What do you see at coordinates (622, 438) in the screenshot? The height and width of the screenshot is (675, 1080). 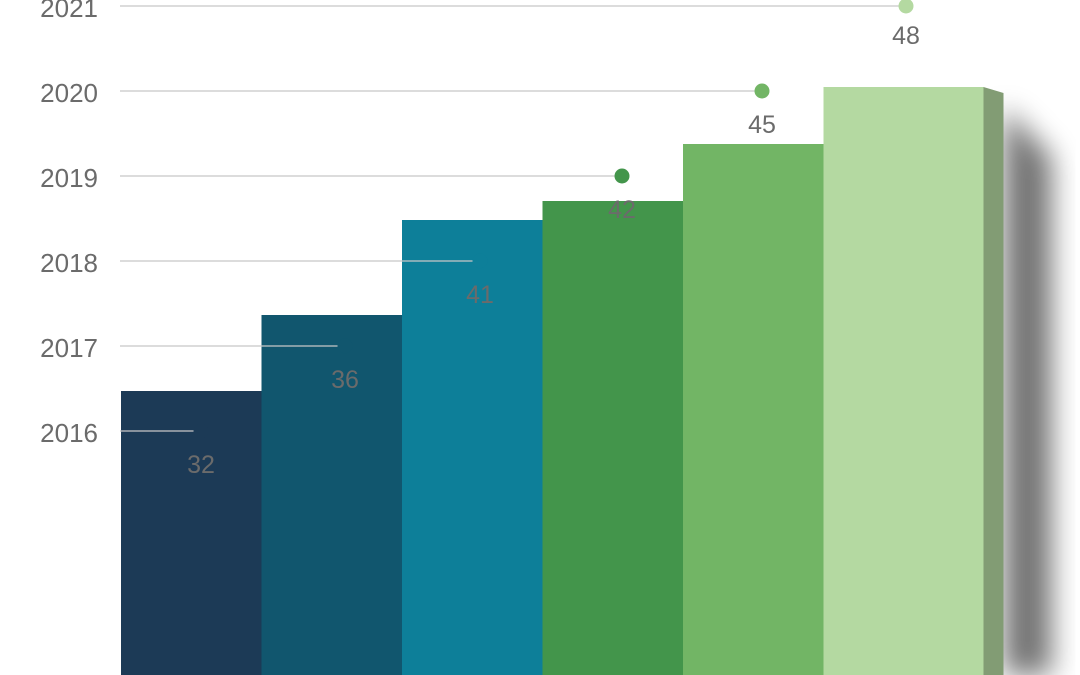 I see `bar-front-face-2019` at bounding box center [622, 438].